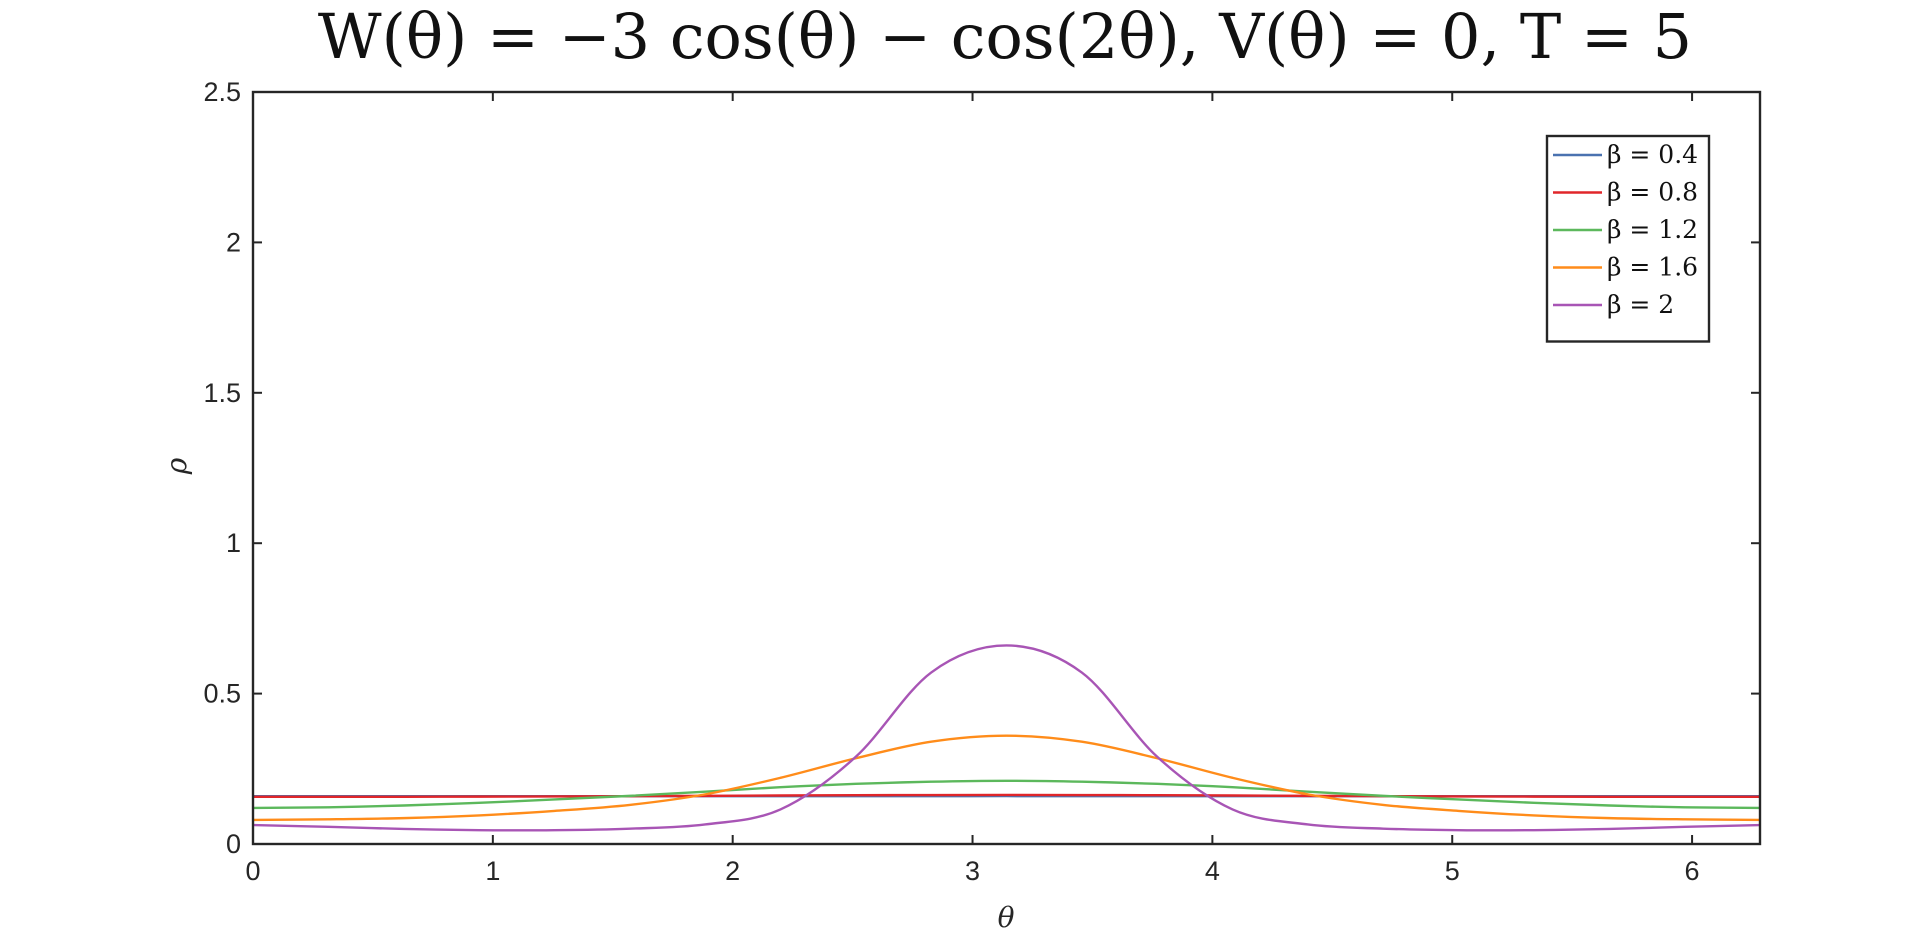  Describe the element at coordinates (222, 92) in the screenshot. I see `y-tick-label: 2.5` at that location.